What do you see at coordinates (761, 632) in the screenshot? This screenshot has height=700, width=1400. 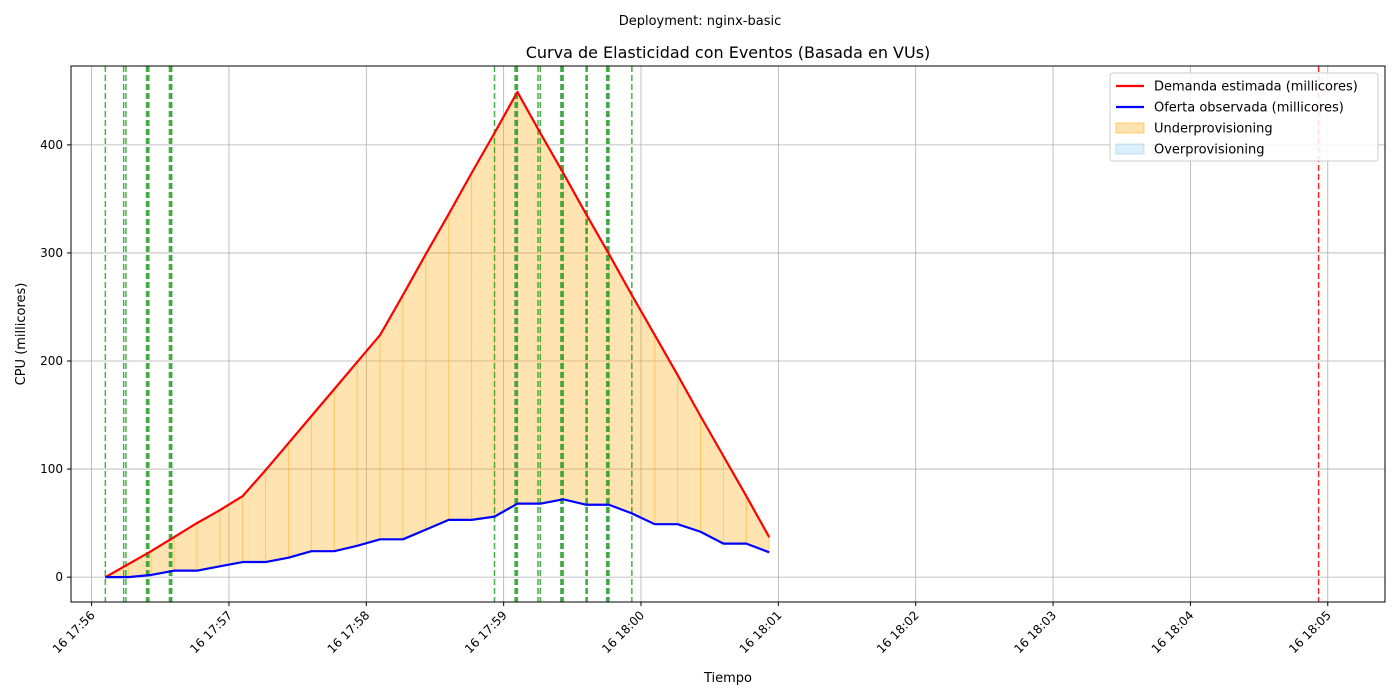 I see `x-tick-label: 16 18:01` at bounding box center [761, 632].